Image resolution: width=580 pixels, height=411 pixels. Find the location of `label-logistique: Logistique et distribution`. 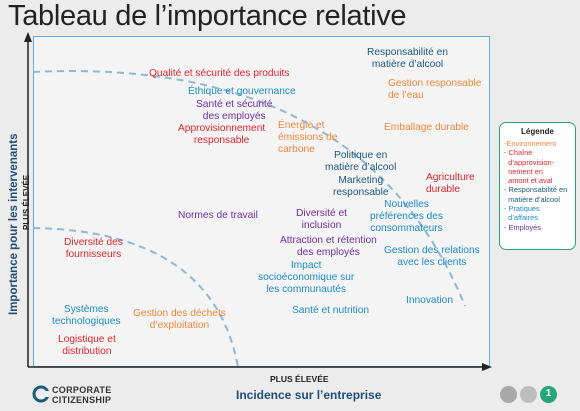

label-logistique: Logistique et distribution is located at coordinates (87, 345).